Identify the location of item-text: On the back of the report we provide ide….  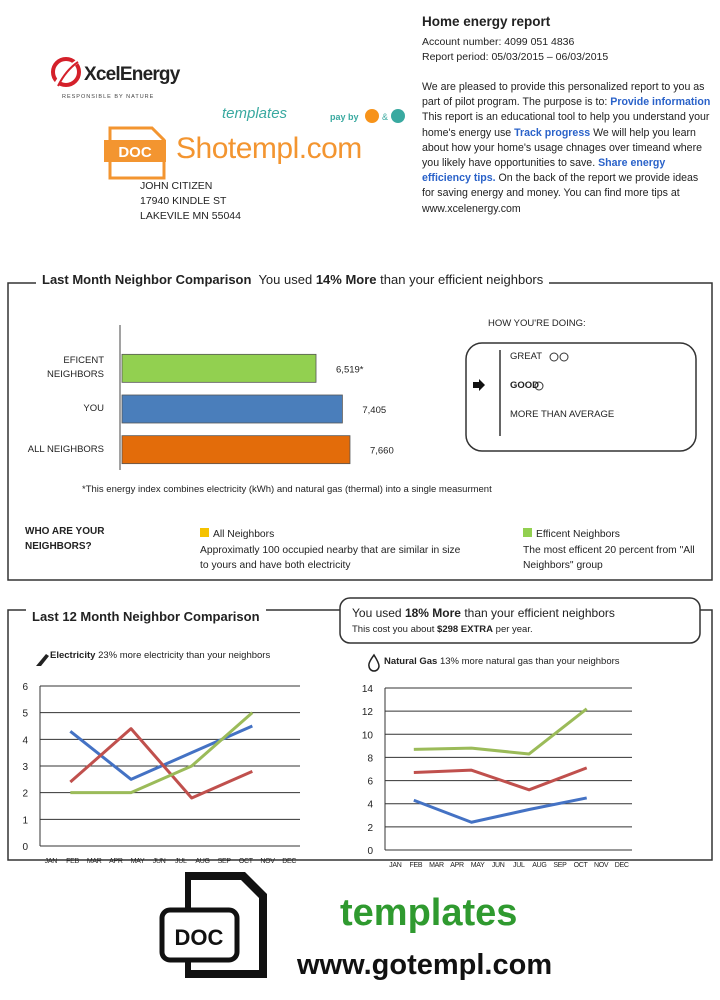
(560, 193).